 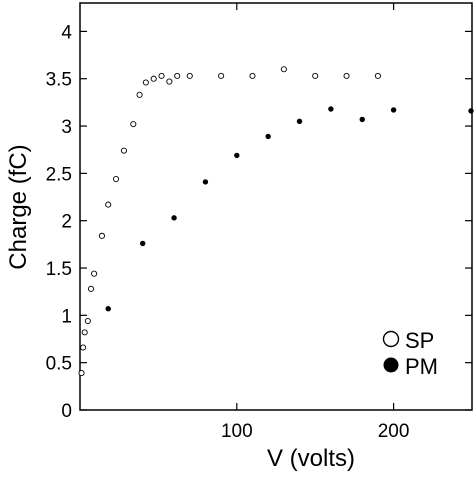 What do you see at coordinates (237, 431) in the screenshot?
I see `x-tick-label: 100` at bounding box center [237, 431].